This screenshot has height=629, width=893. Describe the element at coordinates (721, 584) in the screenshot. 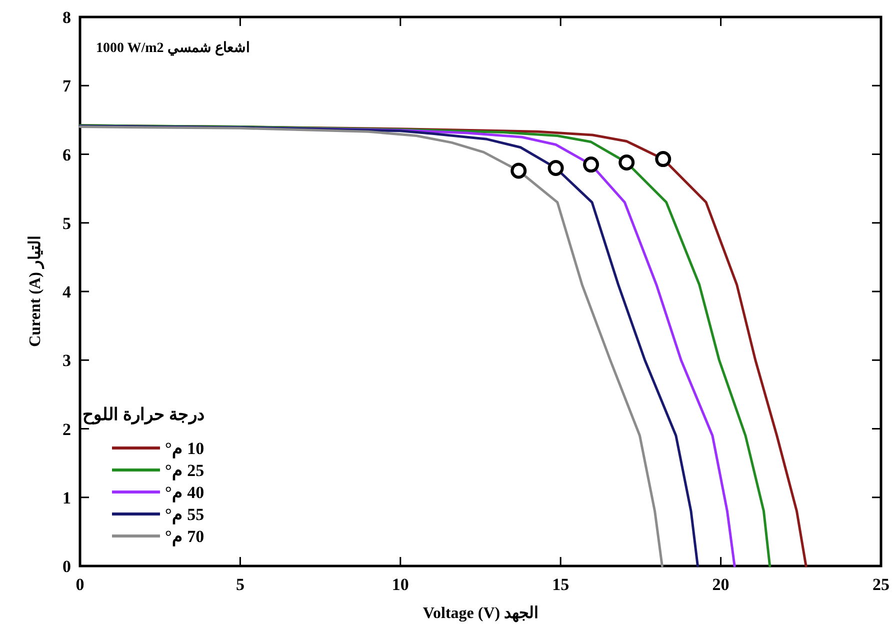

I see `x-tick-label: 20` at that location.